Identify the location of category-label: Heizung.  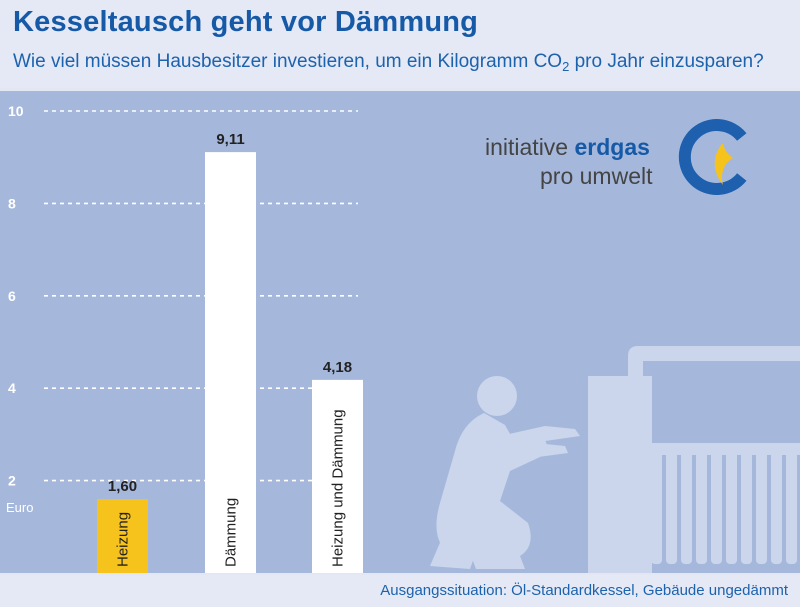
(123, 539).